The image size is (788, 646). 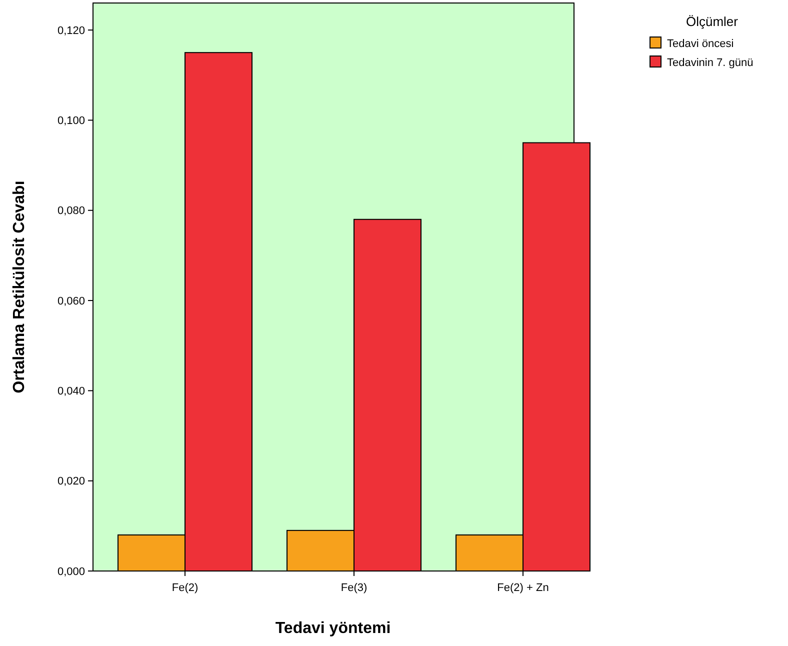 What do you see at coordinates (71, 392) in the screenshot?
I see `y-tick-label: 0,040` at bounding box center [71, 392].